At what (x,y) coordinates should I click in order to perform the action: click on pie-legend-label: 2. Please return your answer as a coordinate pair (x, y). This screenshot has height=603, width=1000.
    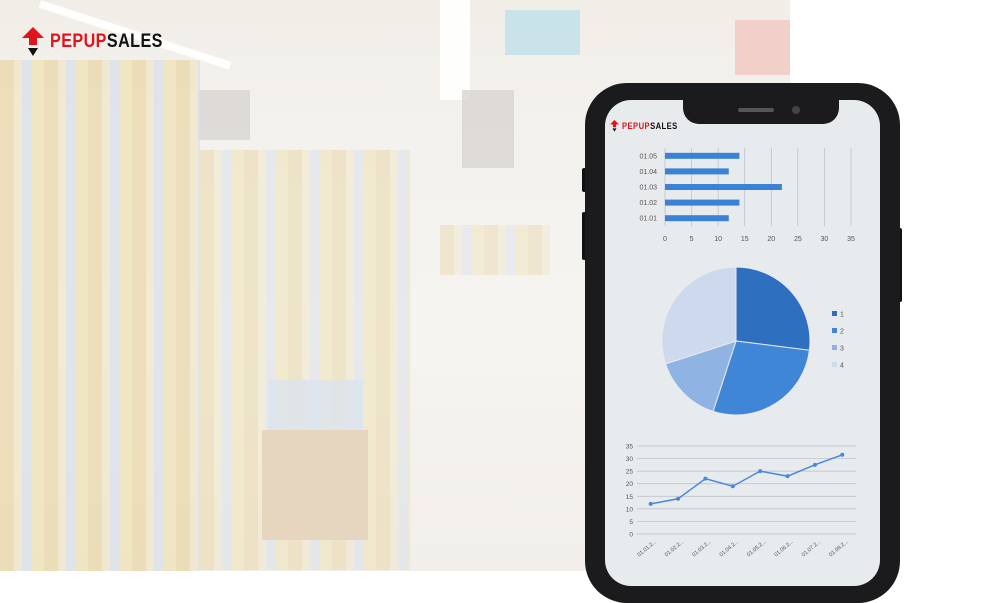
    Looking at the image, I should click on (842, 332).